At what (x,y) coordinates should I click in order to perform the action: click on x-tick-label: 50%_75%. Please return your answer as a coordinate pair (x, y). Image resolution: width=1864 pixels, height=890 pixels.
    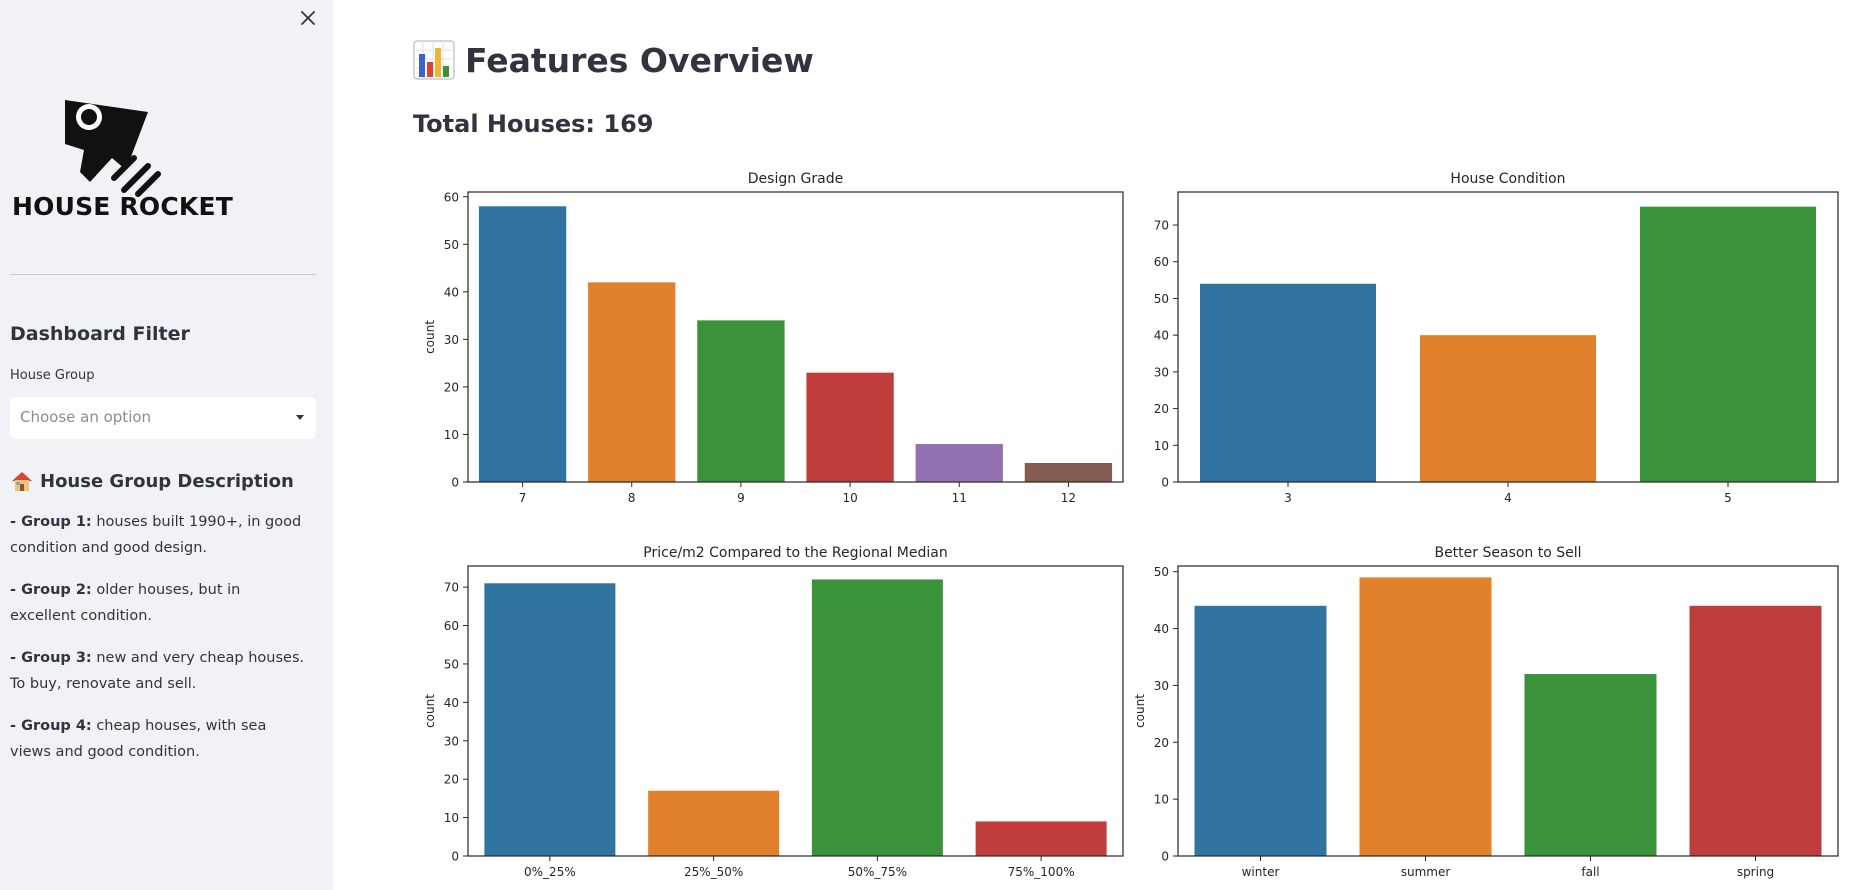
    Looking at the image, I should click on (877, 872).